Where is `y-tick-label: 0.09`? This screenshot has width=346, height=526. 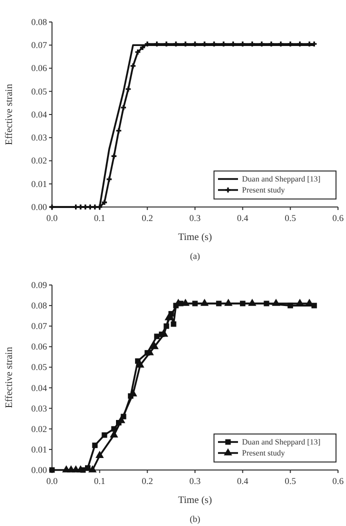 y-tick-label: 0.09 is located at coordinates (39, 285).